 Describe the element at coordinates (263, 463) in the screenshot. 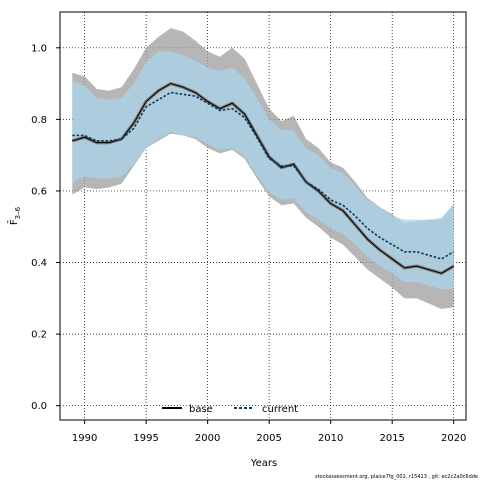

I see `x-axis-label: Years` at that location.